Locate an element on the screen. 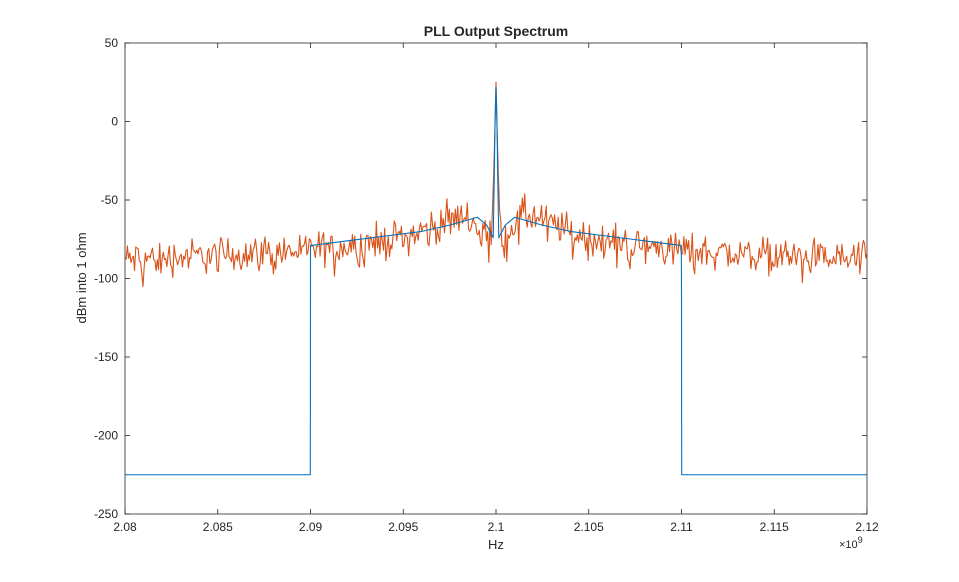 This screenshot has width=959, height=582. x-tick-label: 2.08 is located at coordinates (125, 527).